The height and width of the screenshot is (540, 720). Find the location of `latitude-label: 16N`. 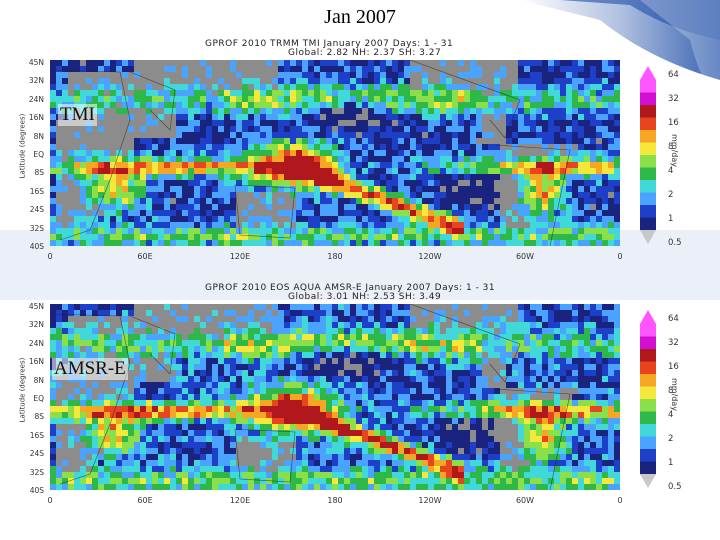

latitude-label: 16N is located at coordinates (36, 118).